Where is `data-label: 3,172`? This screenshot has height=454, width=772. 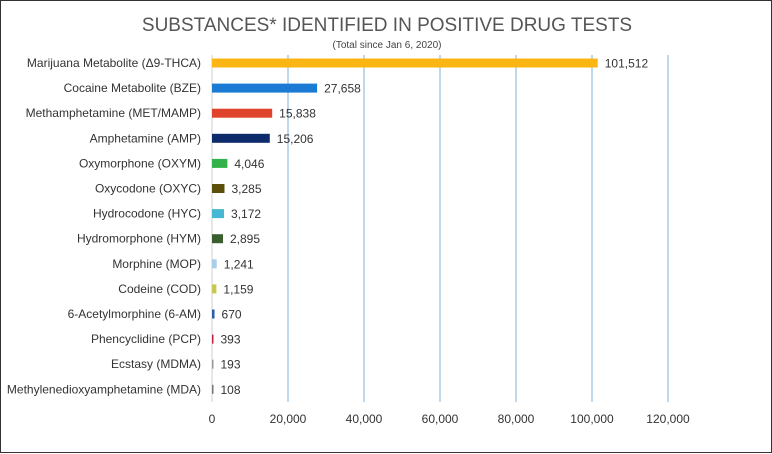
data-label: 3,172 is located at coordinates (246, 214).